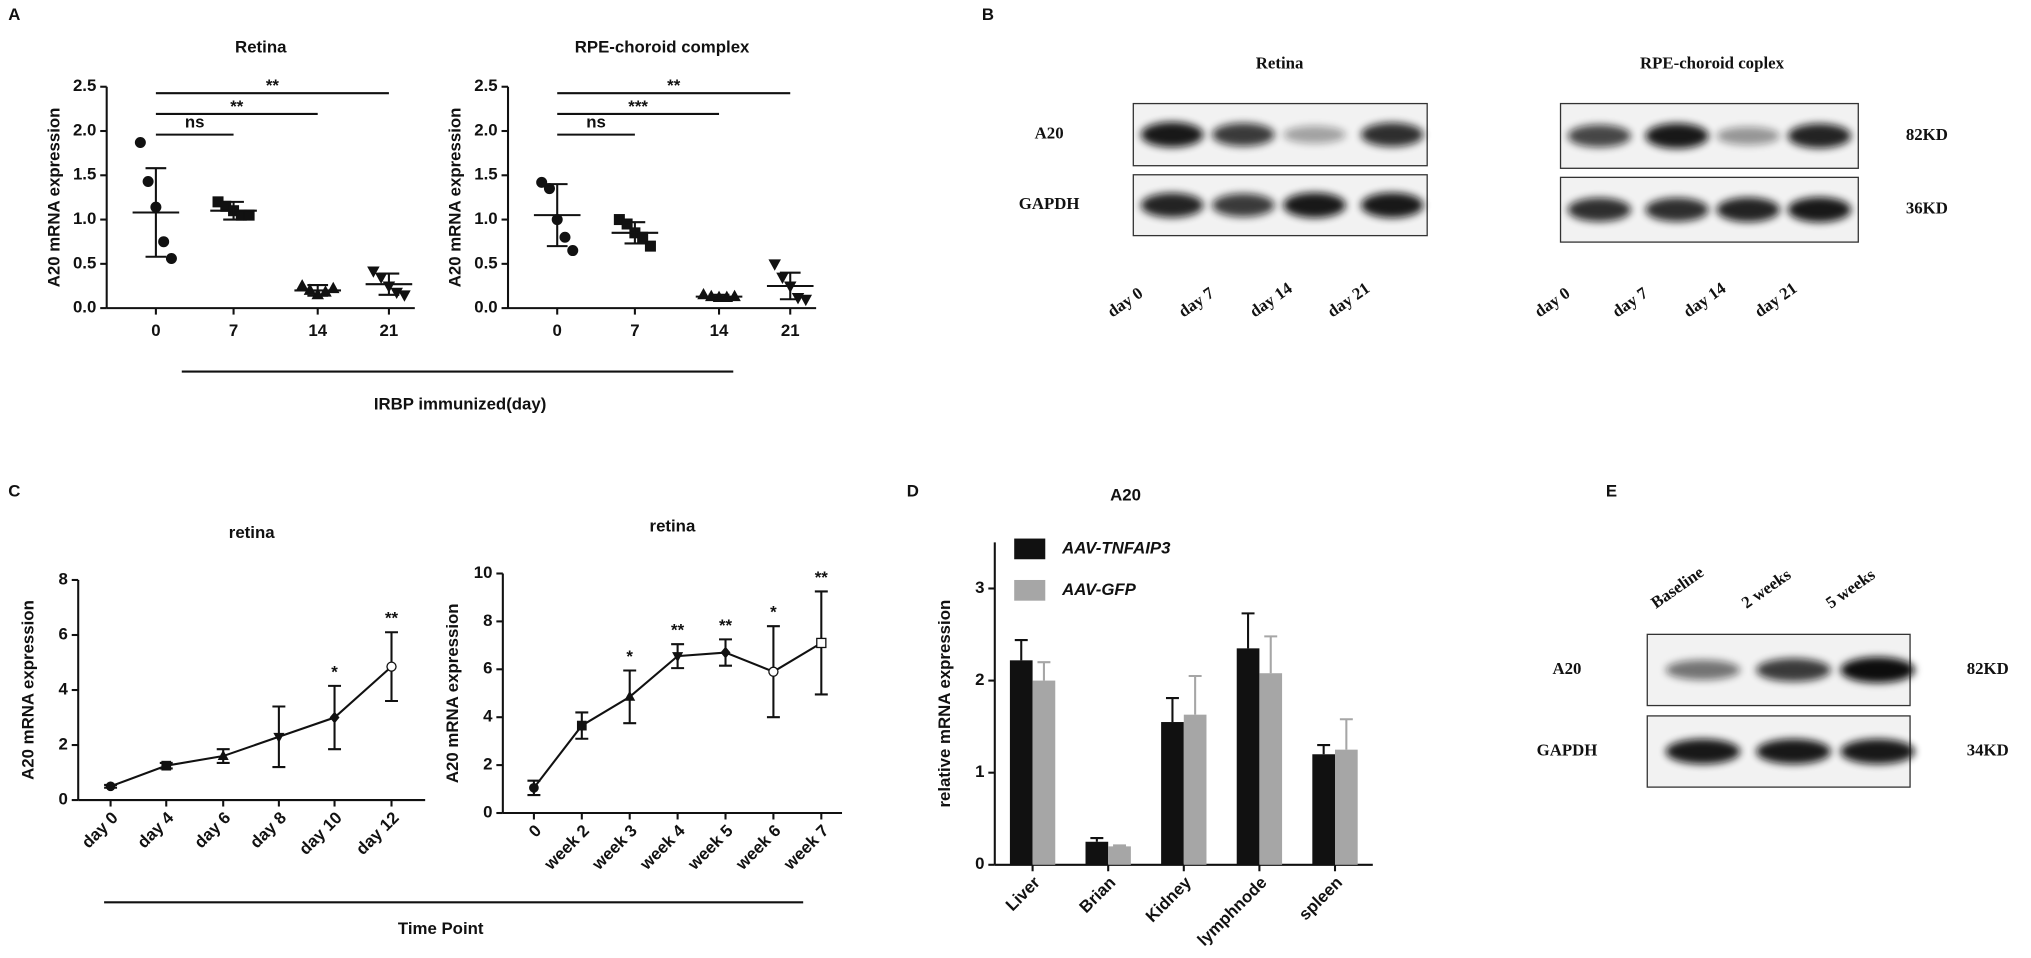 This screenshot has width=2031, height=958. What do you see at coordinates (485, 218) in the screenshot?
I see `y-tick-label: 1.0` at bounding box center [485, 218].